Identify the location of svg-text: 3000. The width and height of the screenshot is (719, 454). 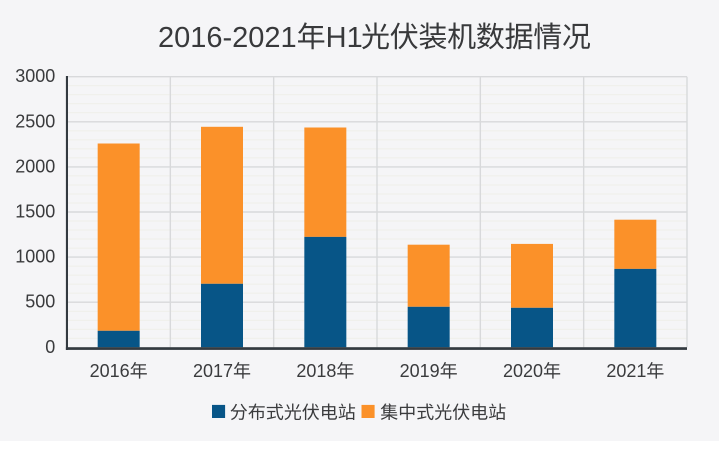
(35, 76).